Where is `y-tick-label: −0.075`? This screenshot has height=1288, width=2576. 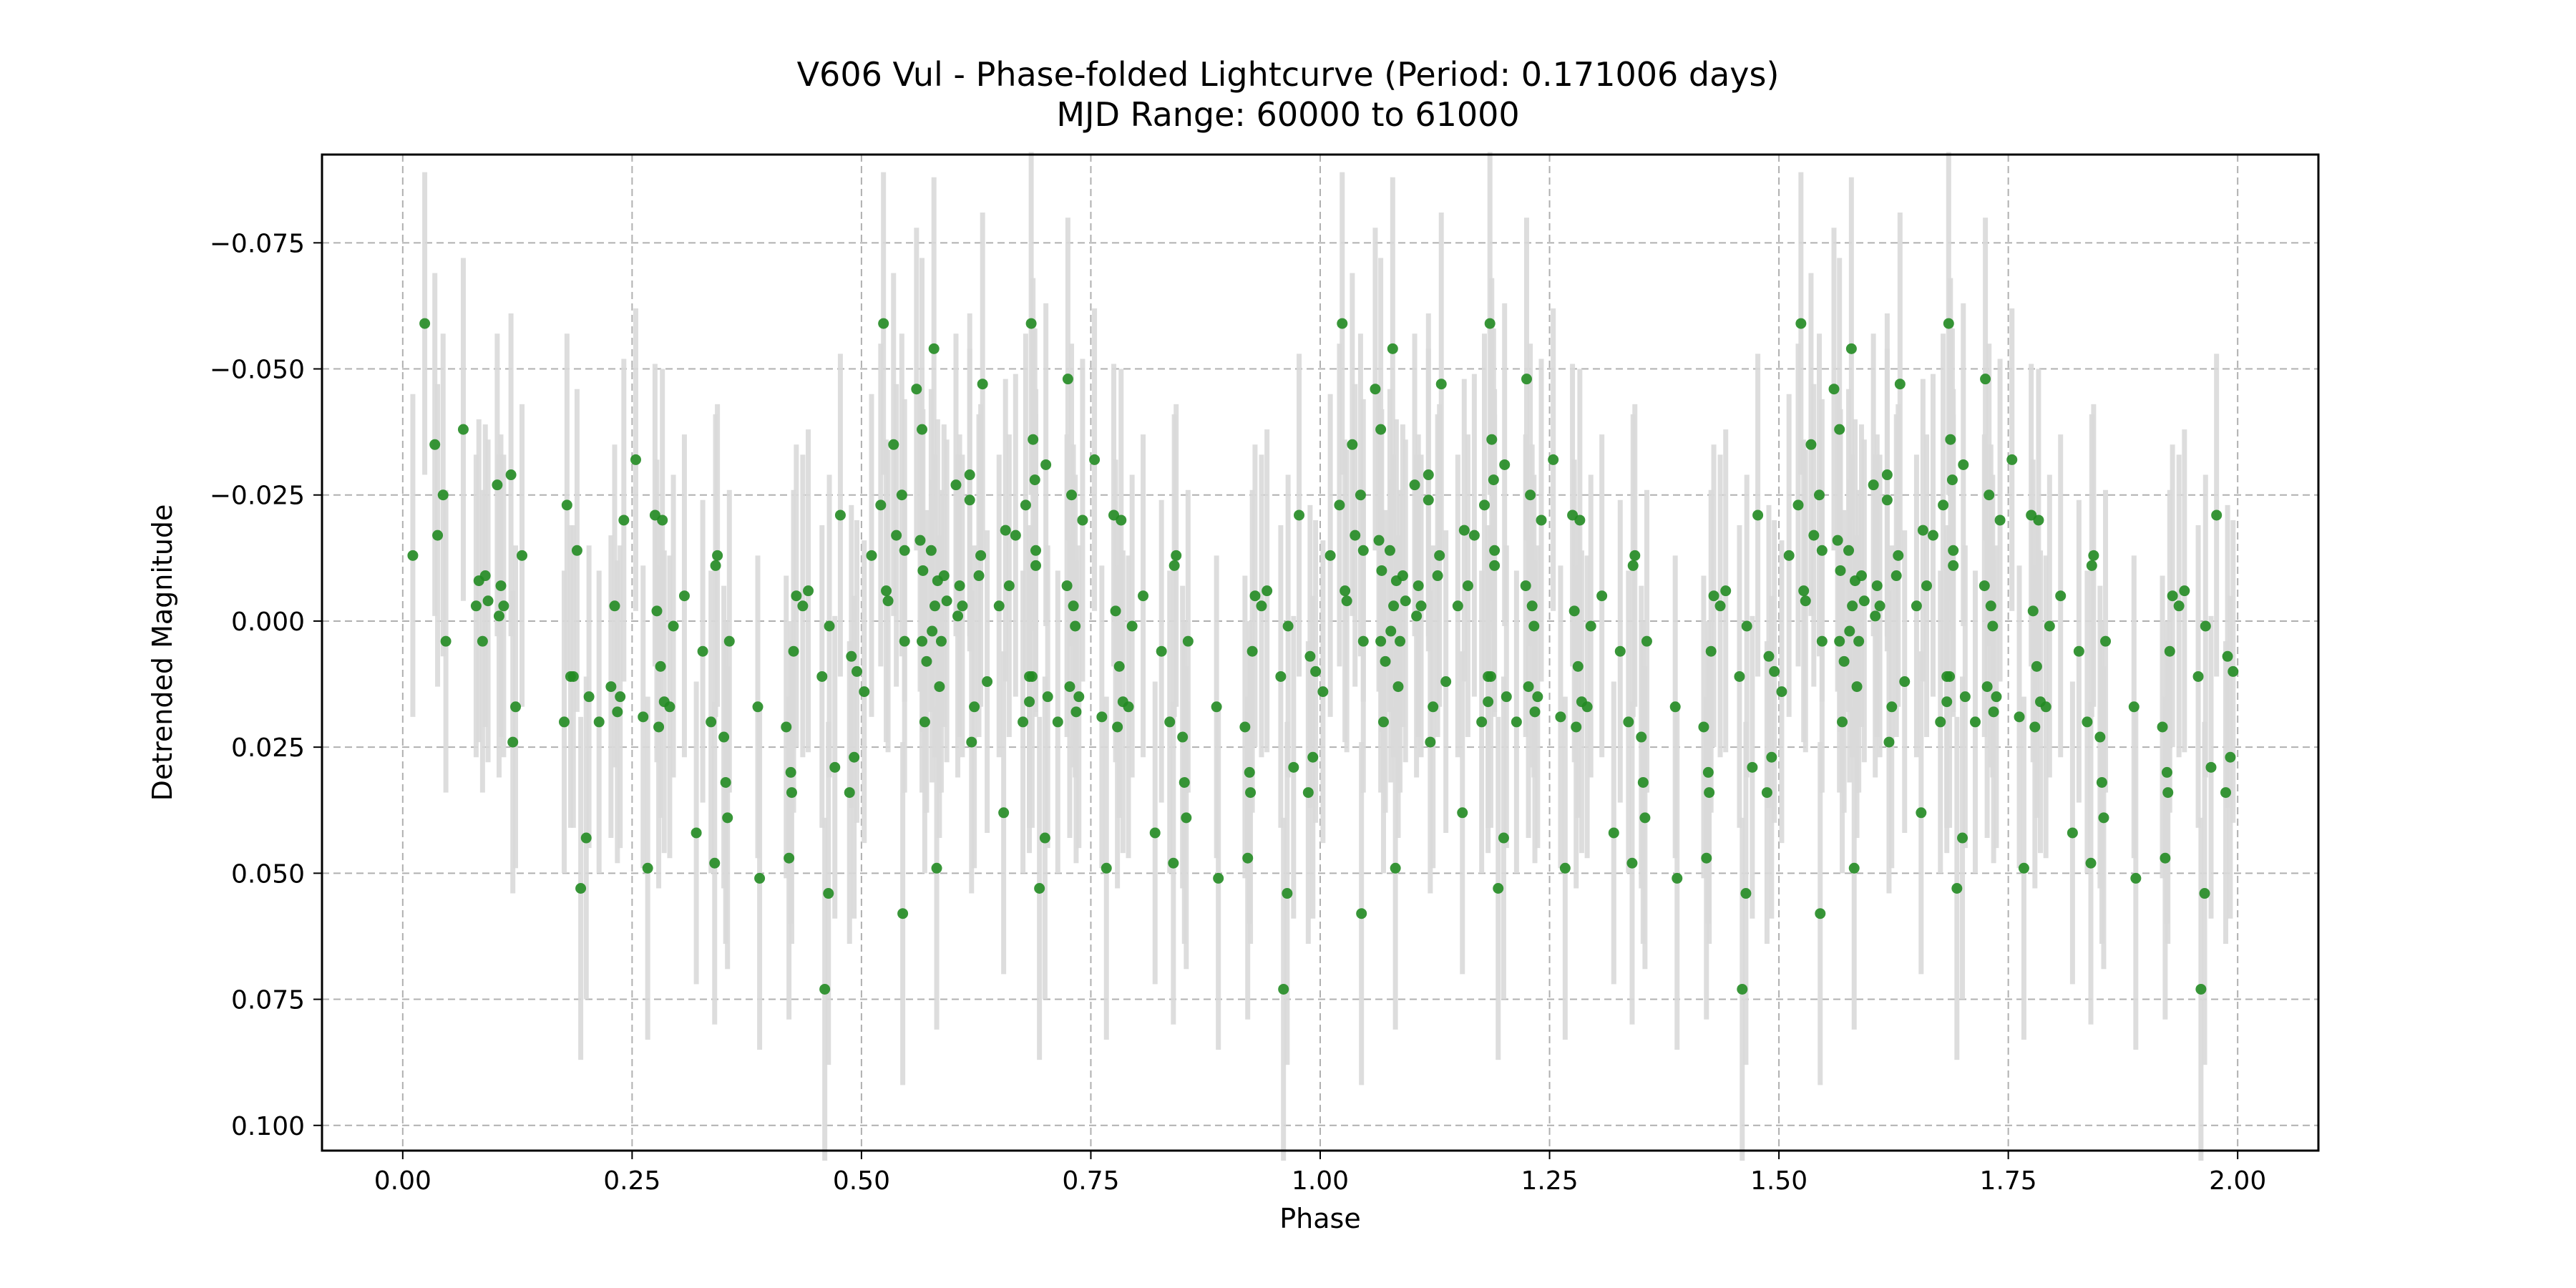
y-tick-label: −0.075 is located at coordinates (257, 243).